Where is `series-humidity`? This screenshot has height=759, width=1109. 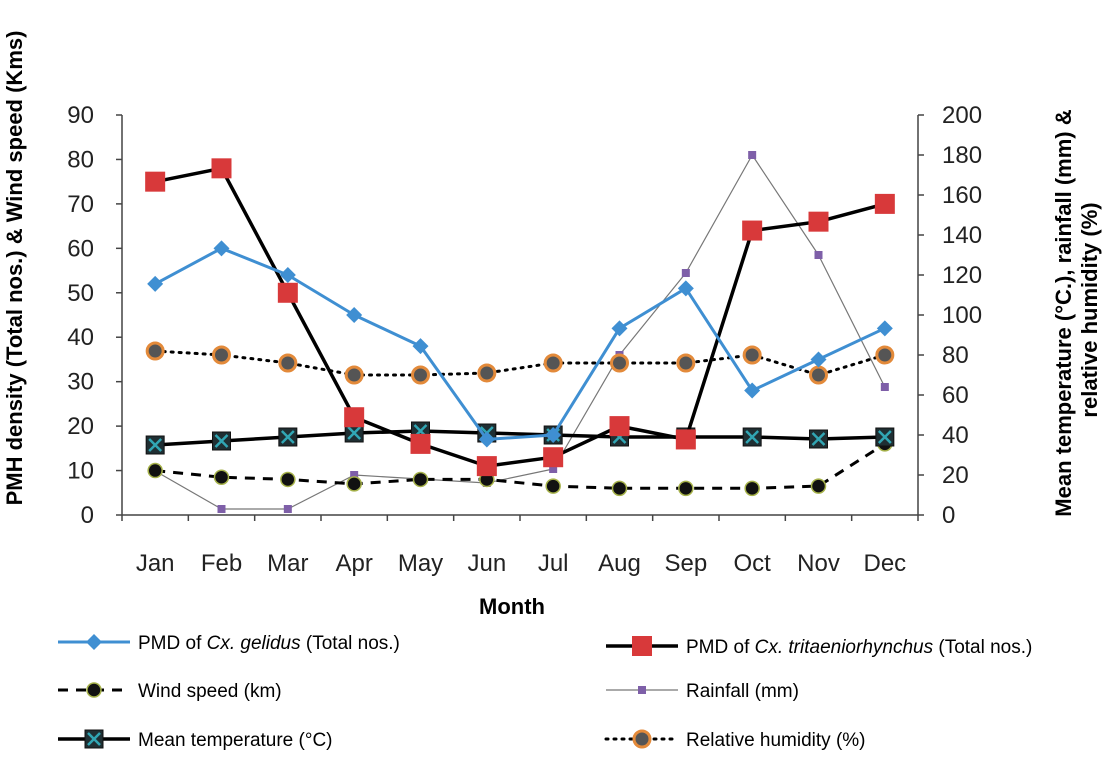
series-humidity is located at coordinates (520, 363).